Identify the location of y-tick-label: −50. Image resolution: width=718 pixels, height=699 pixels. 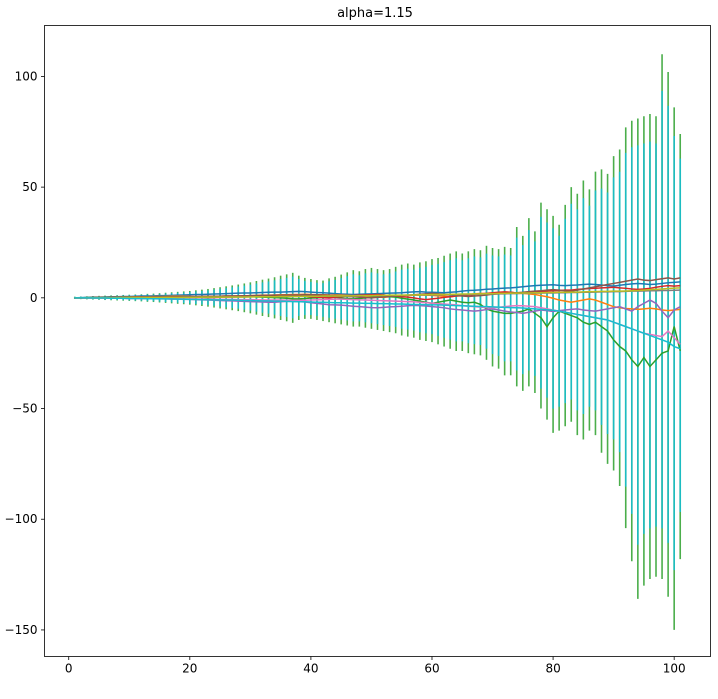
(24, 409).